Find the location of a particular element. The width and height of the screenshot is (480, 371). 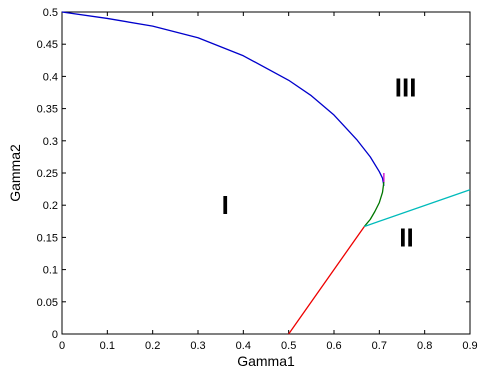

x-axis-label: Gamma1 is located at coordinates (266, 361).